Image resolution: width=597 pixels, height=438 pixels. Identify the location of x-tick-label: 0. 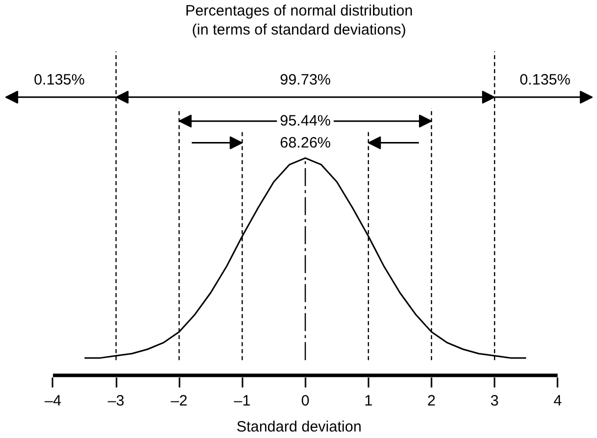
(305, 401).